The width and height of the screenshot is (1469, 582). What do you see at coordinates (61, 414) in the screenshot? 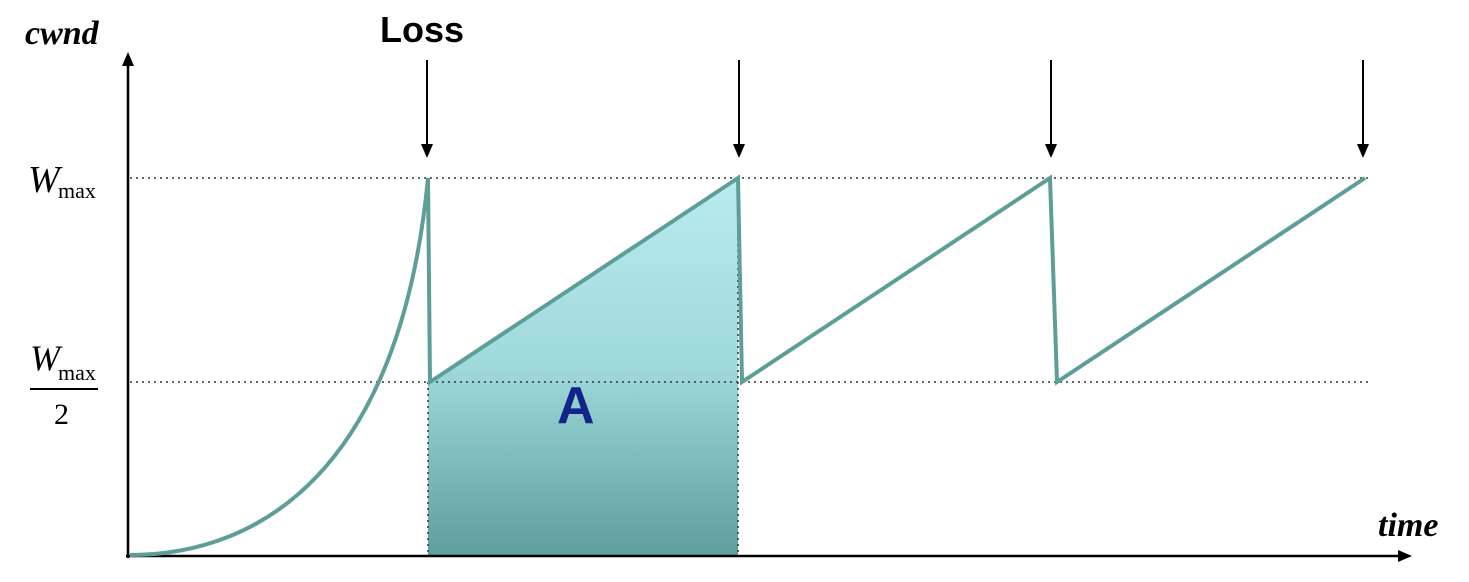
I see `svg-text: 2` at bounding box center [61, 414].